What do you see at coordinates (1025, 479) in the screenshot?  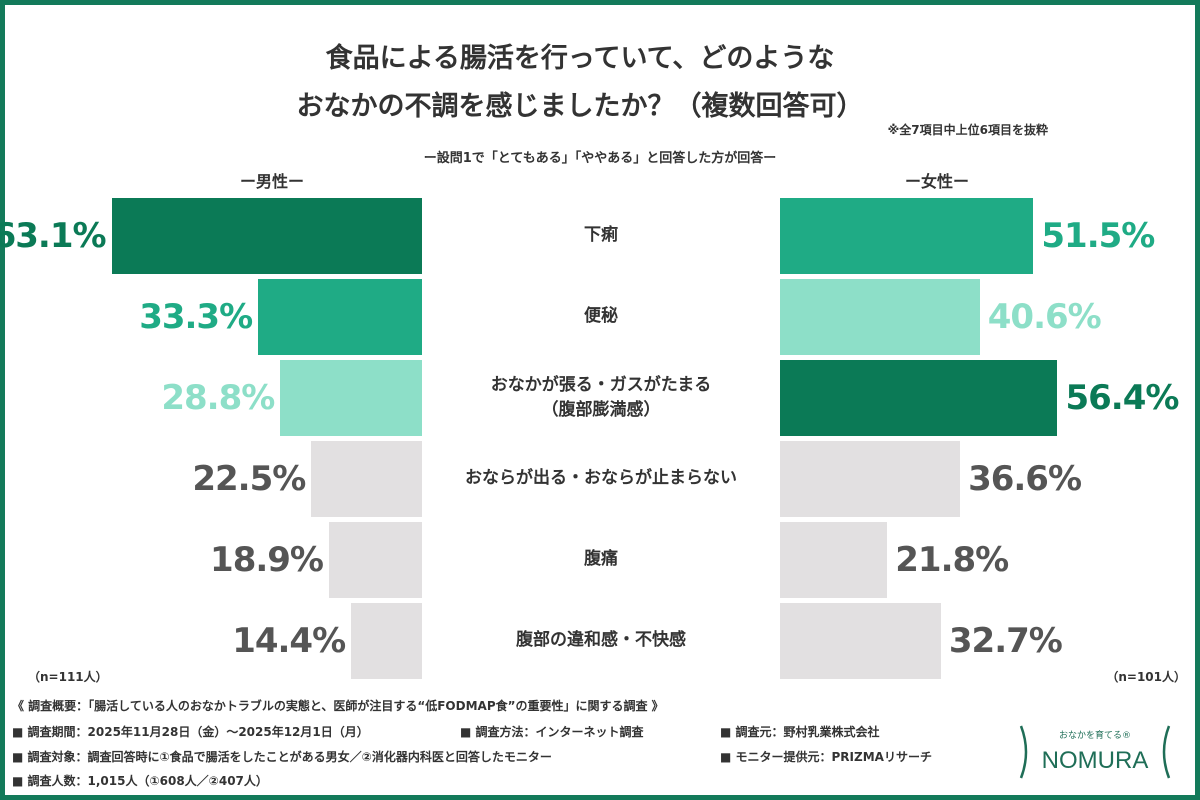 I see `female-value-label: 36.6%` at bounding box center [1025, 479].